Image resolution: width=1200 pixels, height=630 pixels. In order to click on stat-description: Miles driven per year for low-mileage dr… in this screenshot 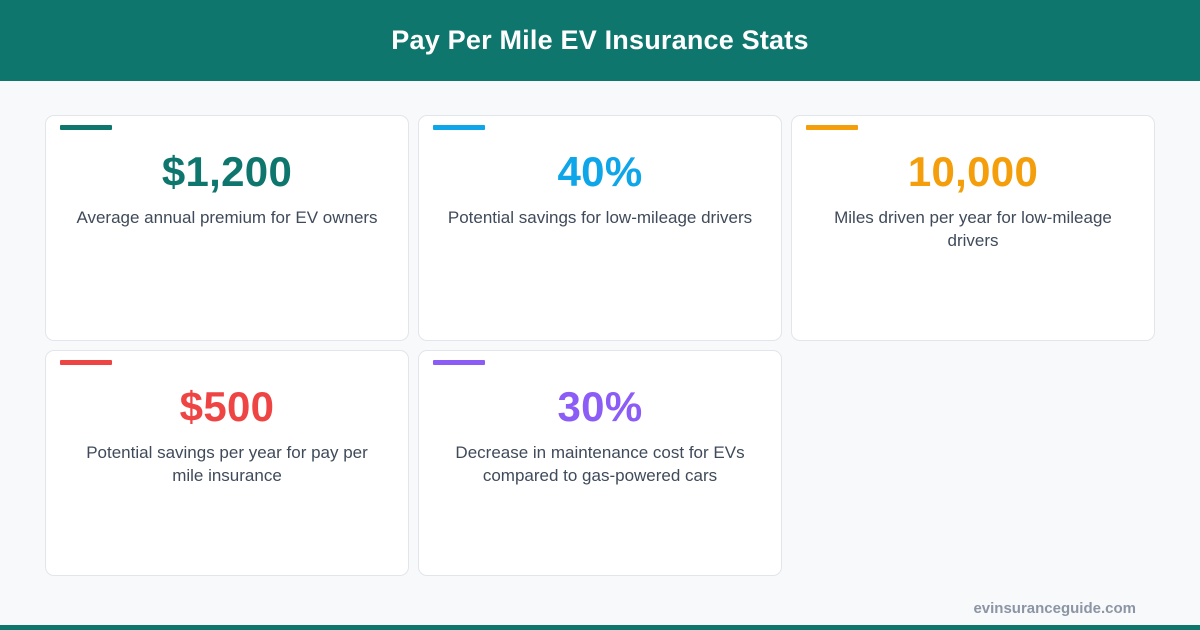, I will do `click(973, 229)`.